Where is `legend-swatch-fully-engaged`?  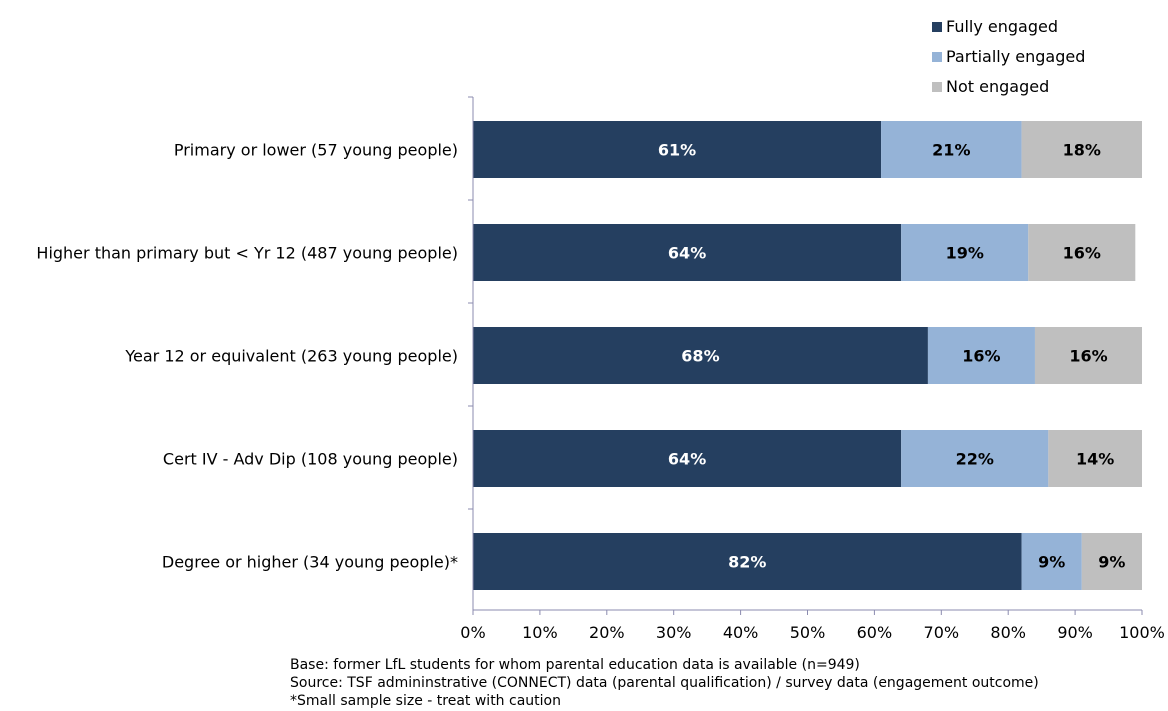
legend-swatch-fully-engaged is located at coordinates (937, 27).